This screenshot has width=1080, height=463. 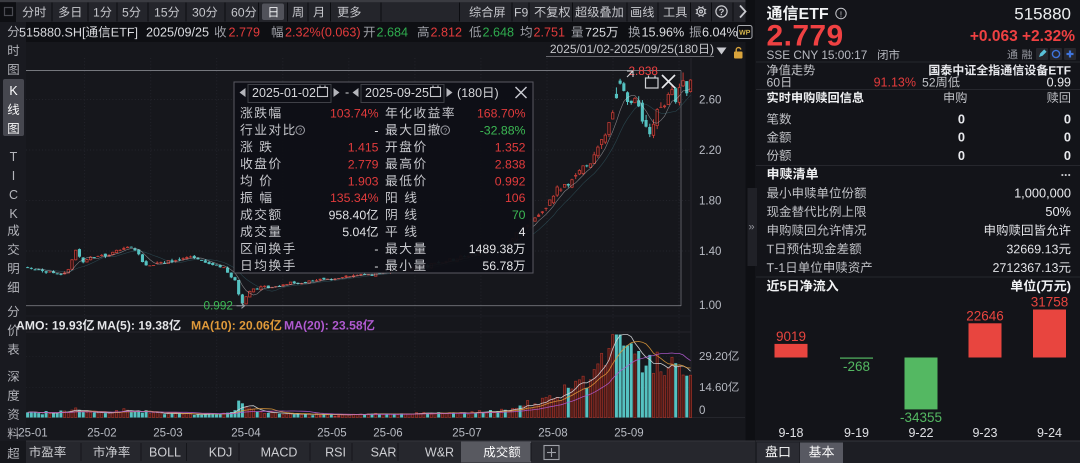 What do you see at coordinates (720, 33) in the screenshot?
I see `svg-text: 6.04%` at bounding box center [720, 33].